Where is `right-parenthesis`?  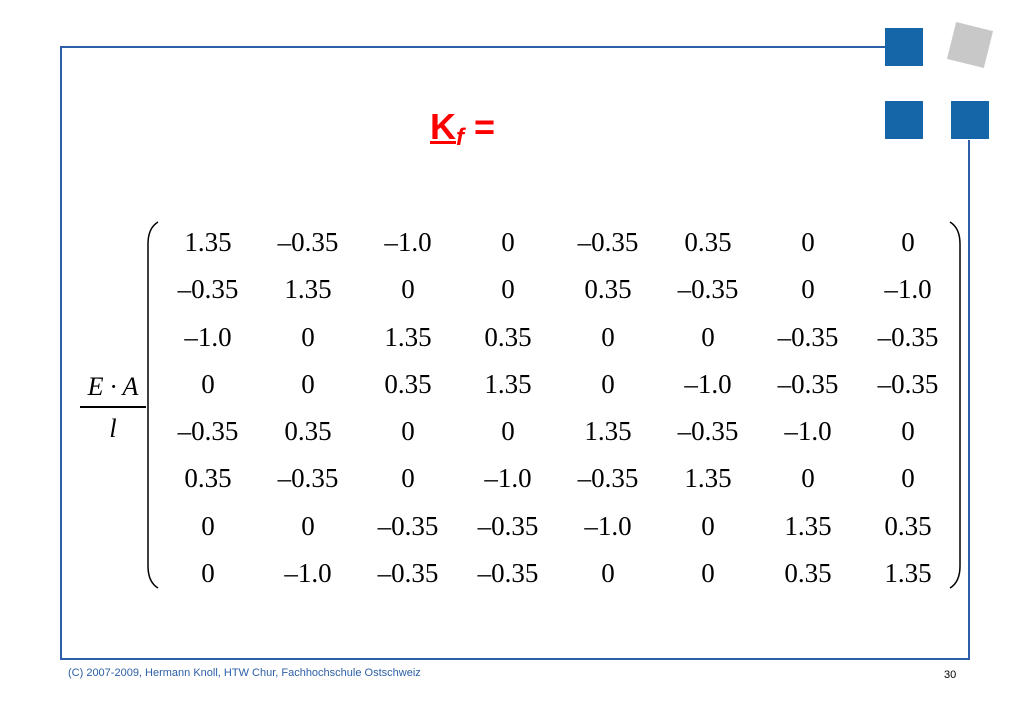 right-parenthesis is located at coordinates (955, 405).